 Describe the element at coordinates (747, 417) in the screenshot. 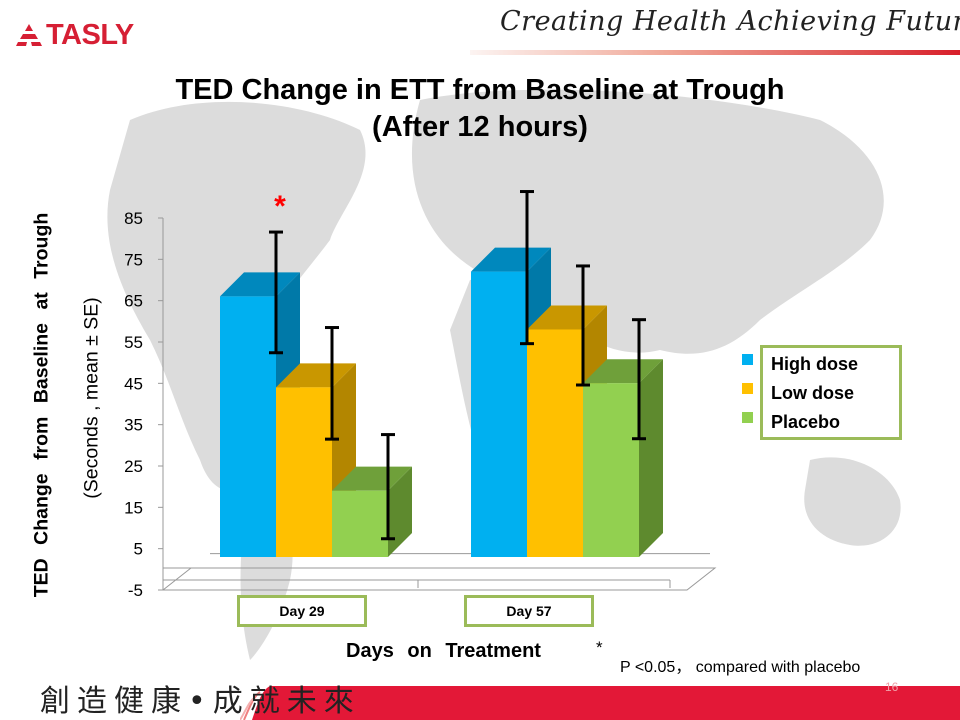

I see `legend-swatch-placebo` at that location.